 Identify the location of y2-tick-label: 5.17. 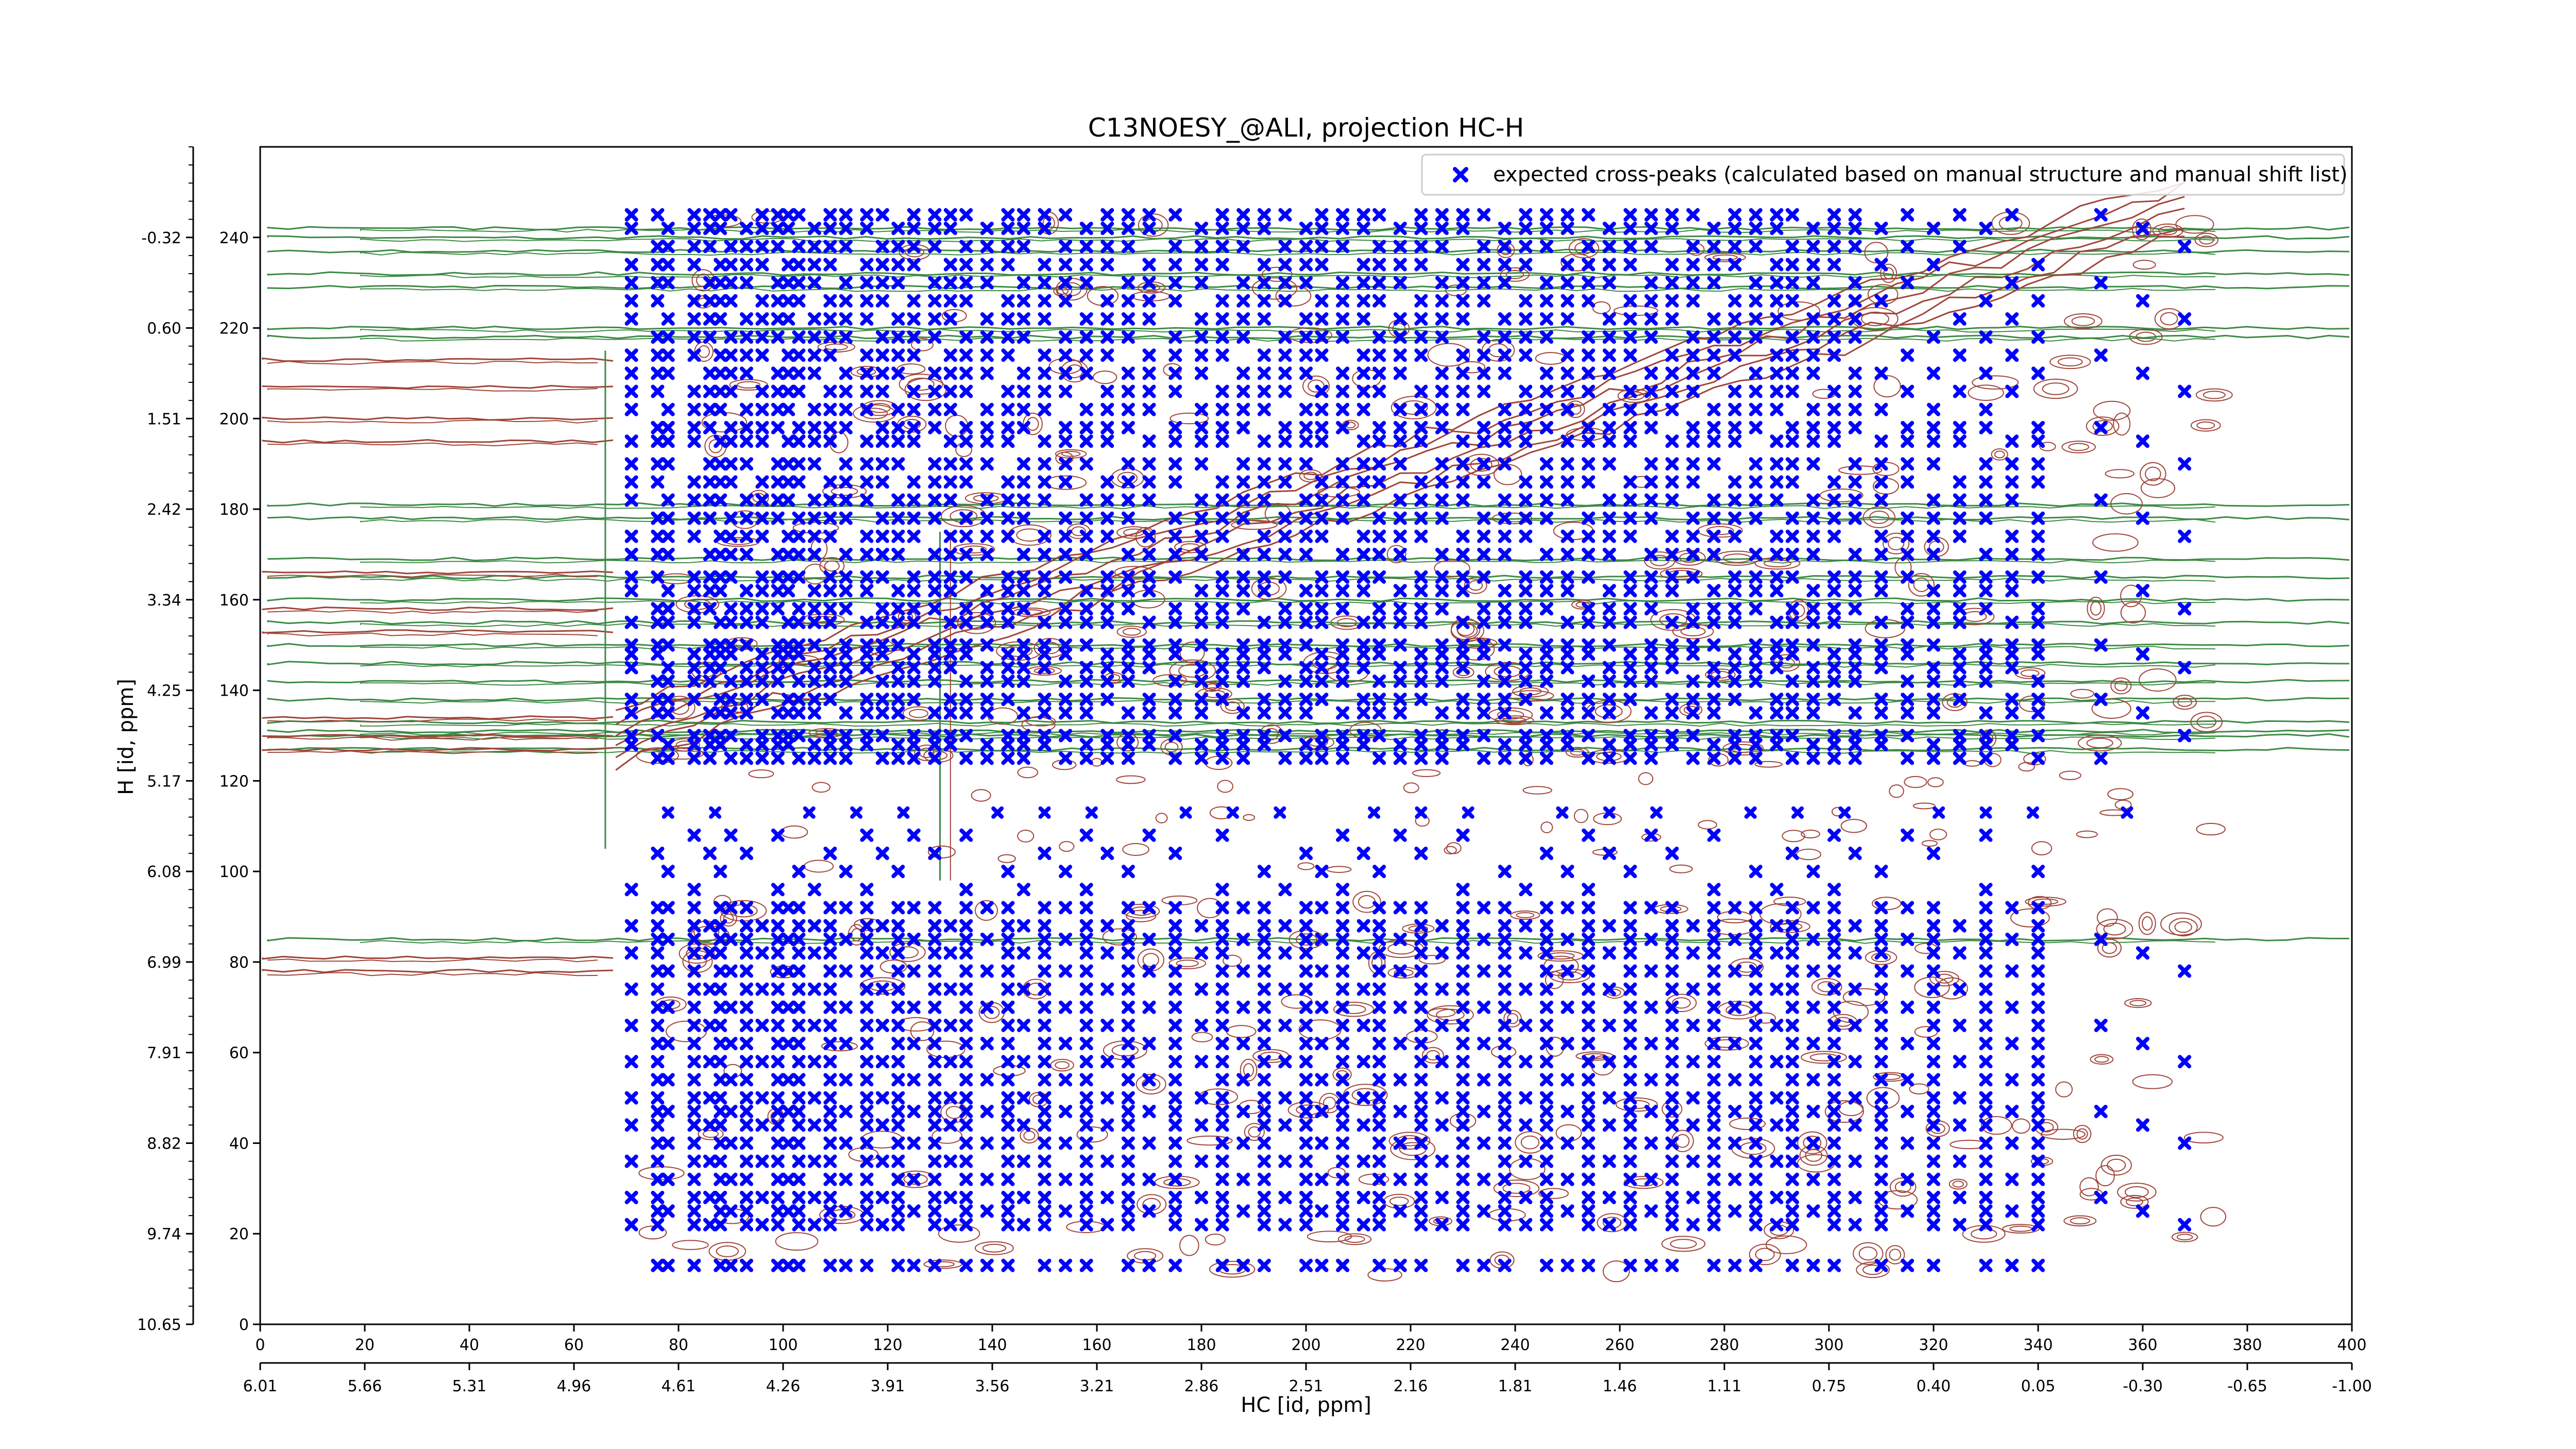
(164, 781).